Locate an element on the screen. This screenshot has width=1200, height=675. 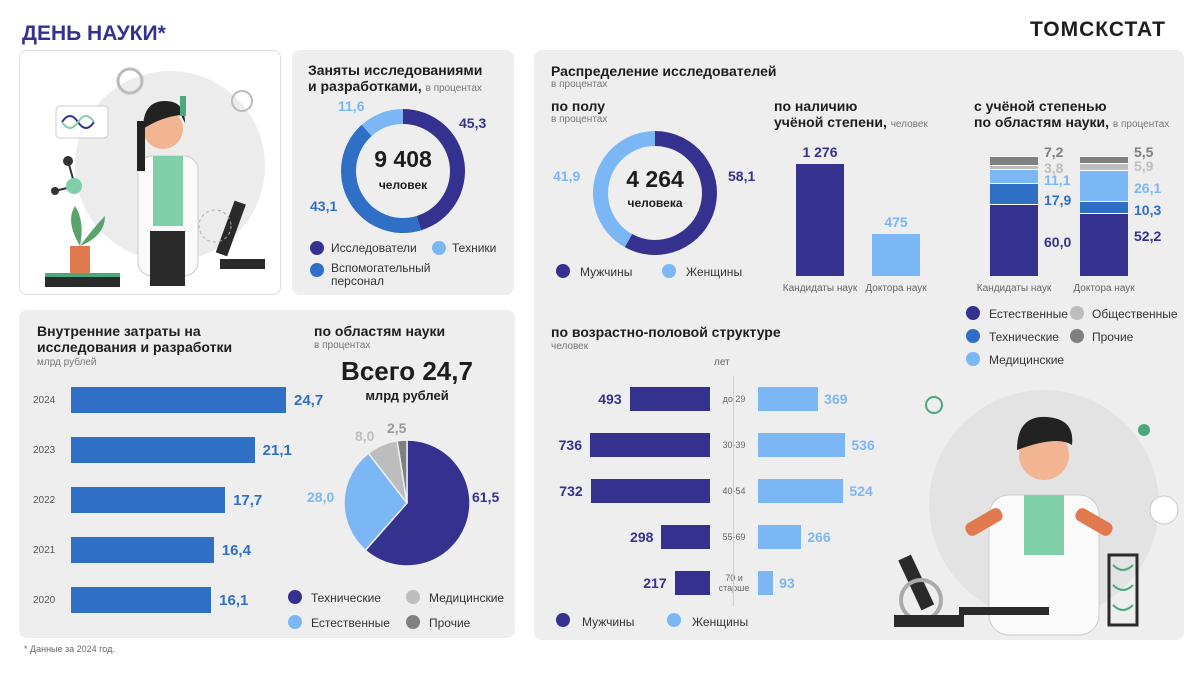
fields-unit: в процентах is located at coordinates (342, 345).